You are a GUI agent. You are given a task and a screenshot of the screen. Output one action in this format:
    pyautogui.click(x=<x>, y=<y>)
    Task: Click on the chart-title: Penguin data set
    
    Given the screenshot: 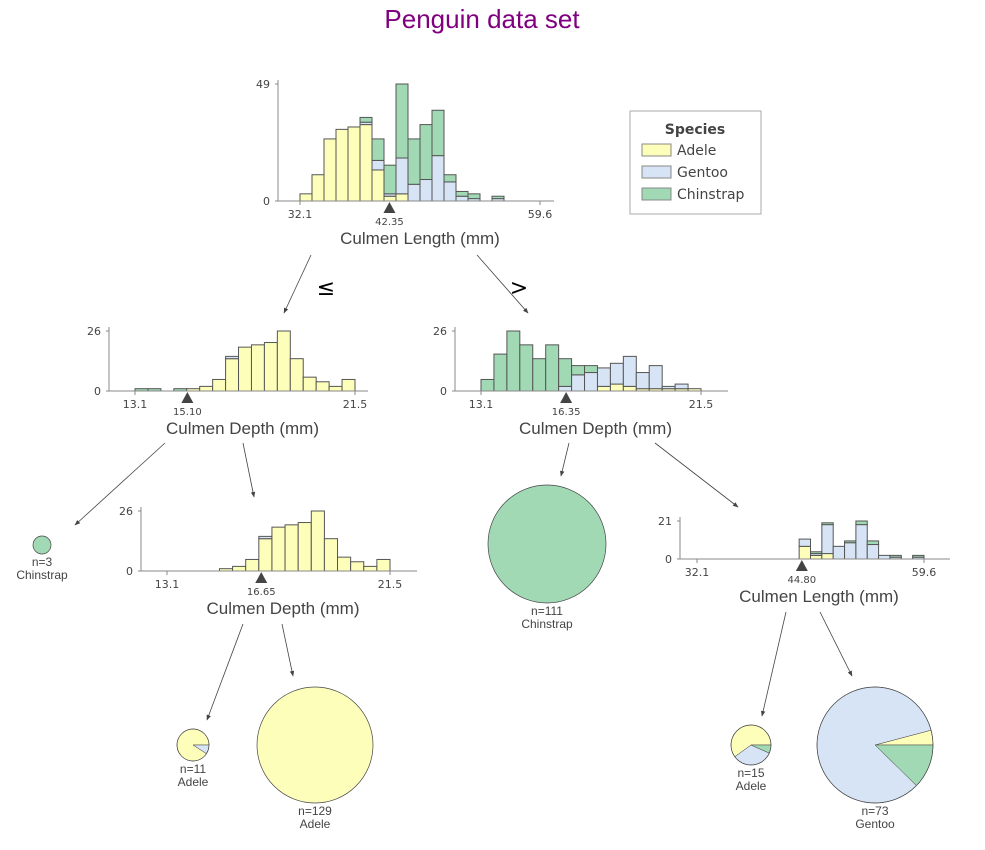 What is the action you would take?
    pyautogui.click(x=482, y=19)
    